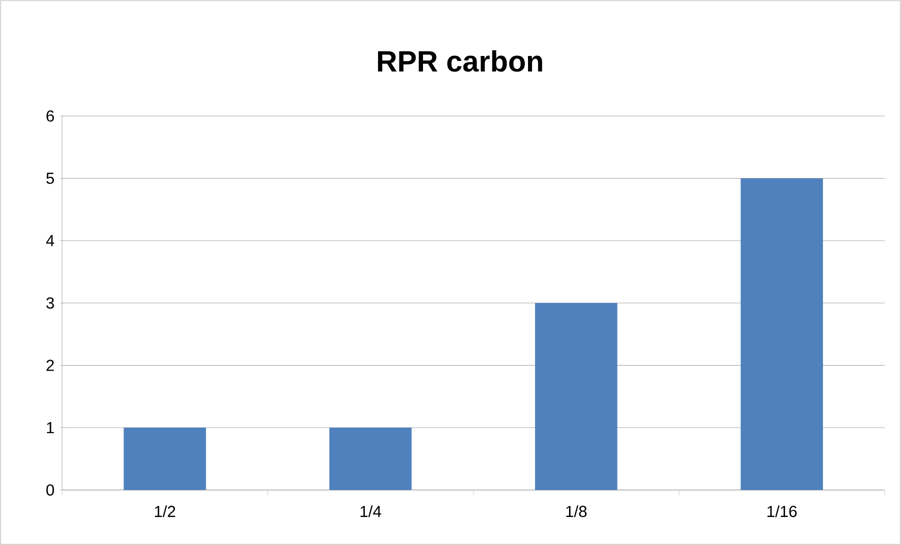  I want to click on x-tick-label: 1/8, so click(576, 511).